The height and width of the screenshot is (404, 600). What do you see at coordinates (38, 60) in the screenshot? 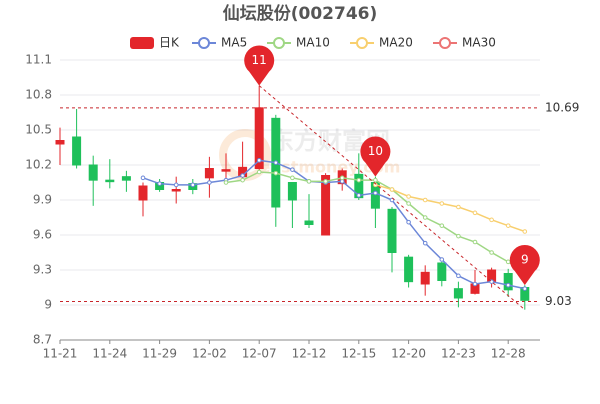
I see `y-tick-label: 11.1` at bounding box center [38, 60].